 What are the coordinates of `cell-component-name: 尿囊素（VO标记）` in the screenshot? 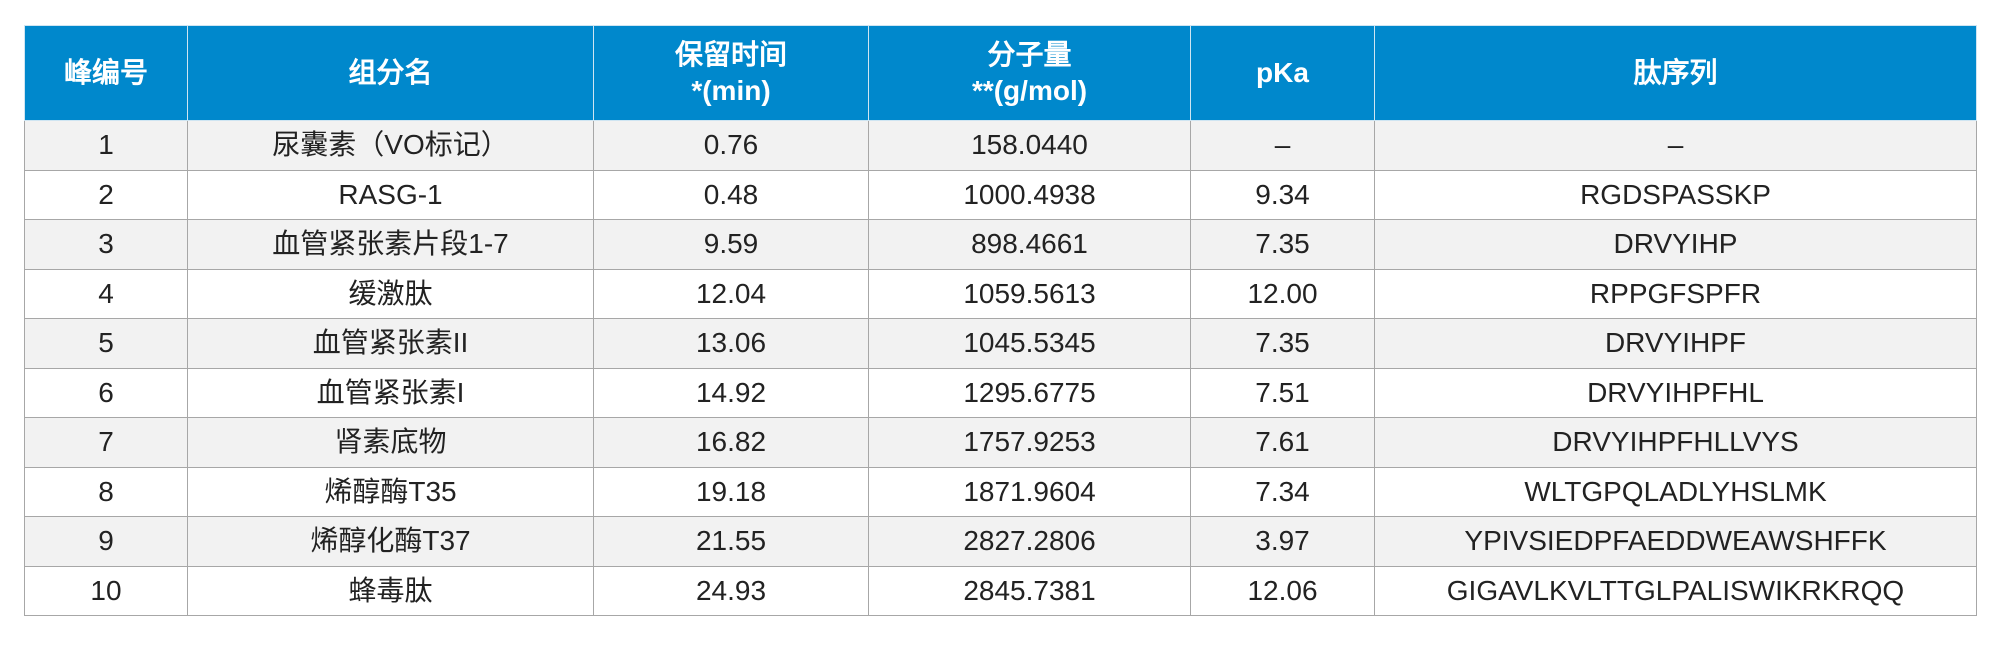 It's located at (390, 145).